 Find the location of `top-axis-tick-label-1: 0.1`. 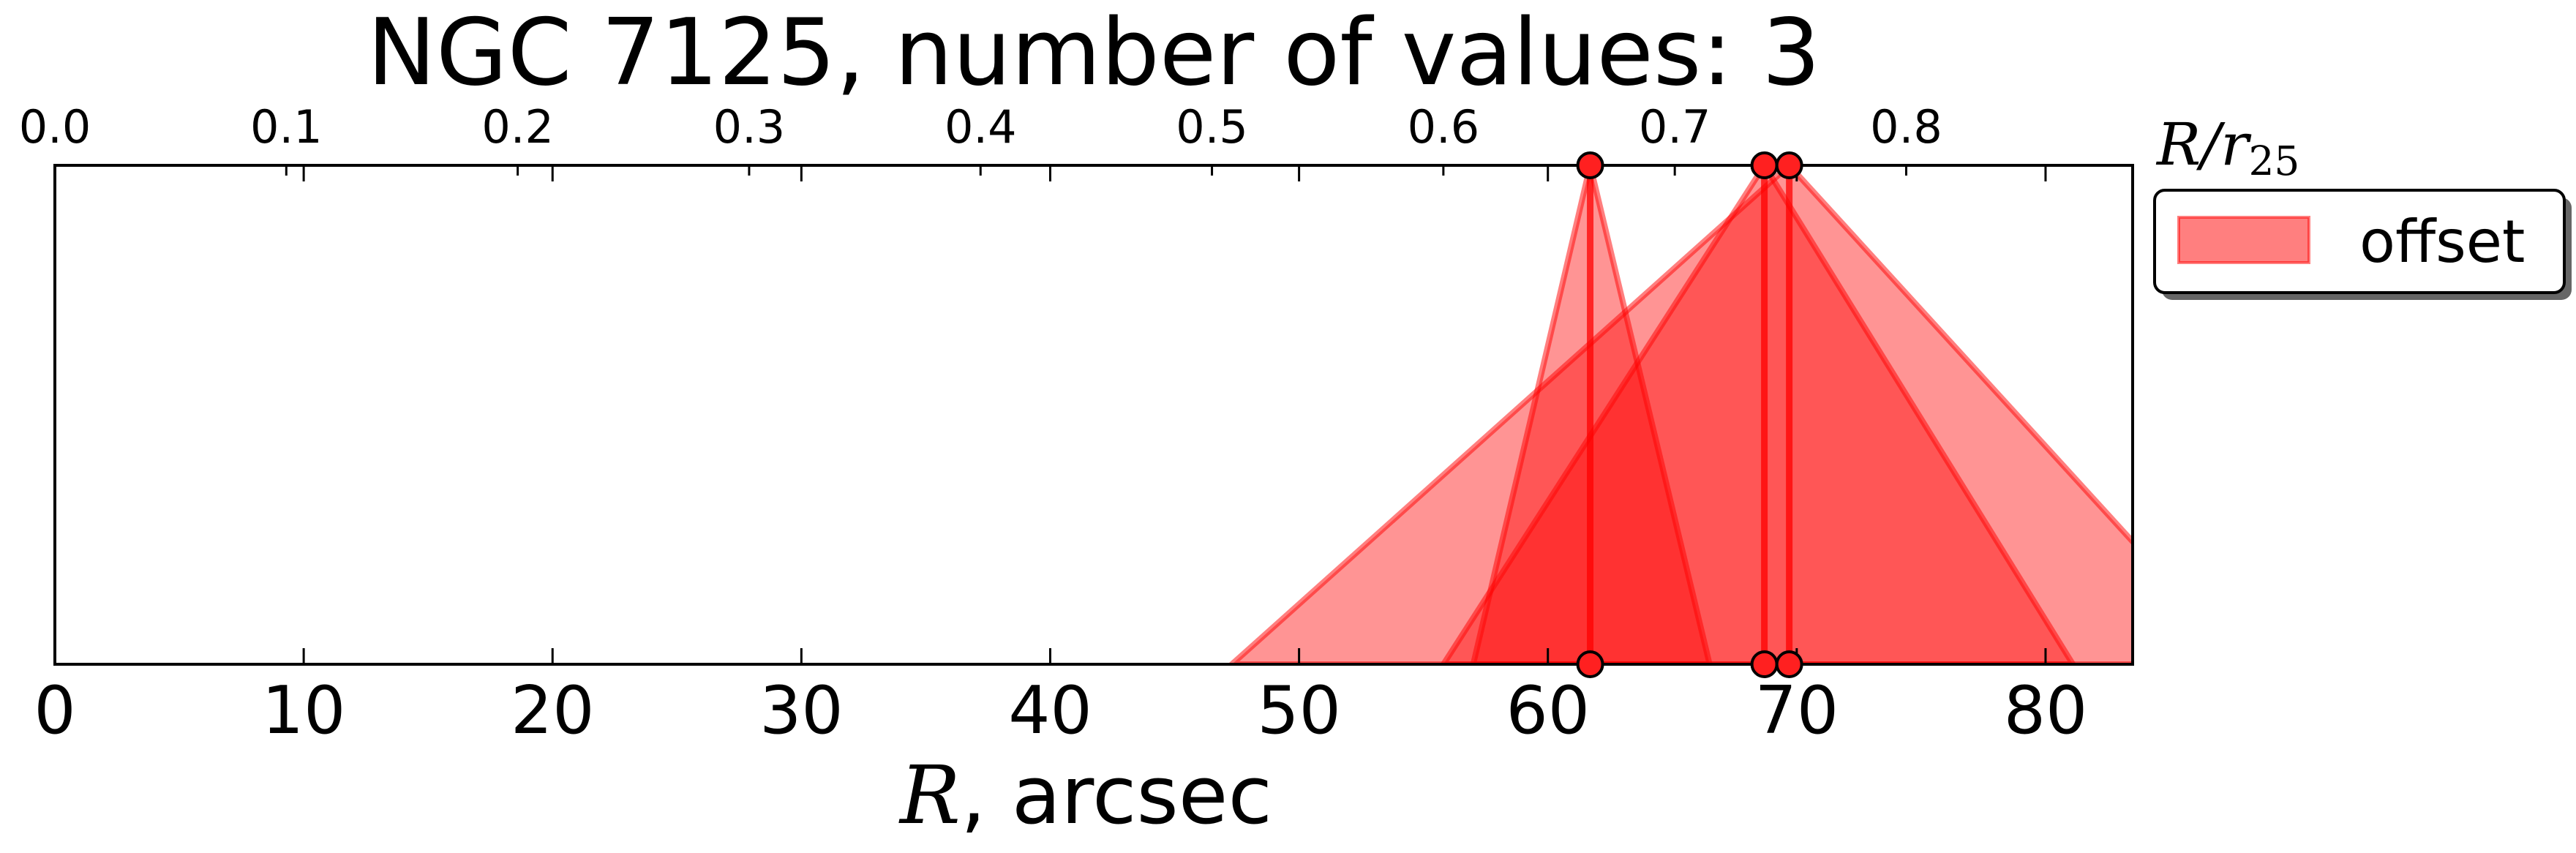

top-axis-tick-label-1: 0.1 is located at coordinates (286, 127).